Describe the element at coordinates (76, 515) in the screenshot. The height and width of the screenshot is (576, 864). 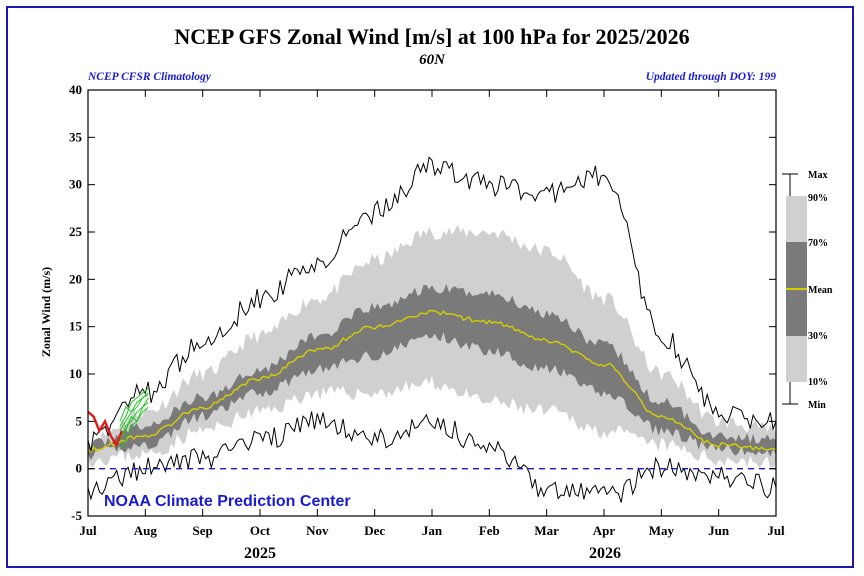
I see `y-tick-label: -5` at that location.